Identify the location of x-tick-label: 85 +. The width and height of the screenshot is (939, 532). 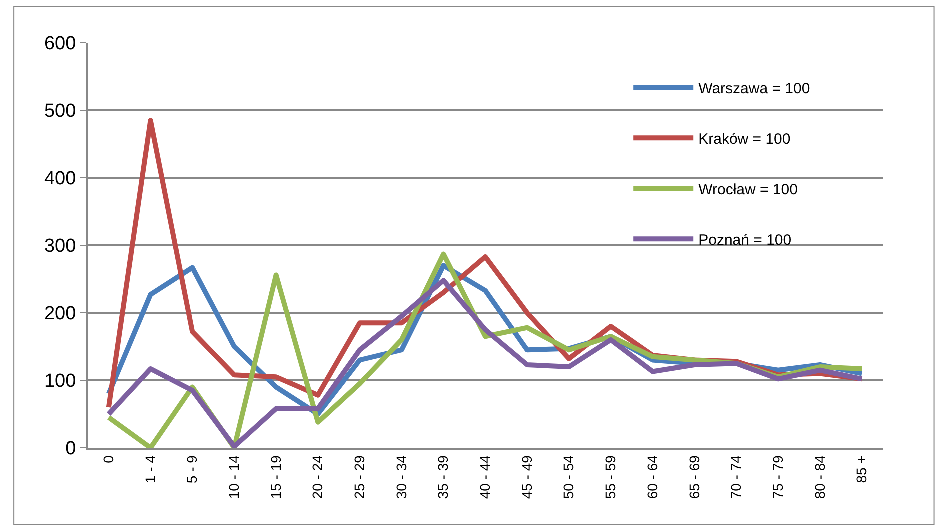
(862, 470).